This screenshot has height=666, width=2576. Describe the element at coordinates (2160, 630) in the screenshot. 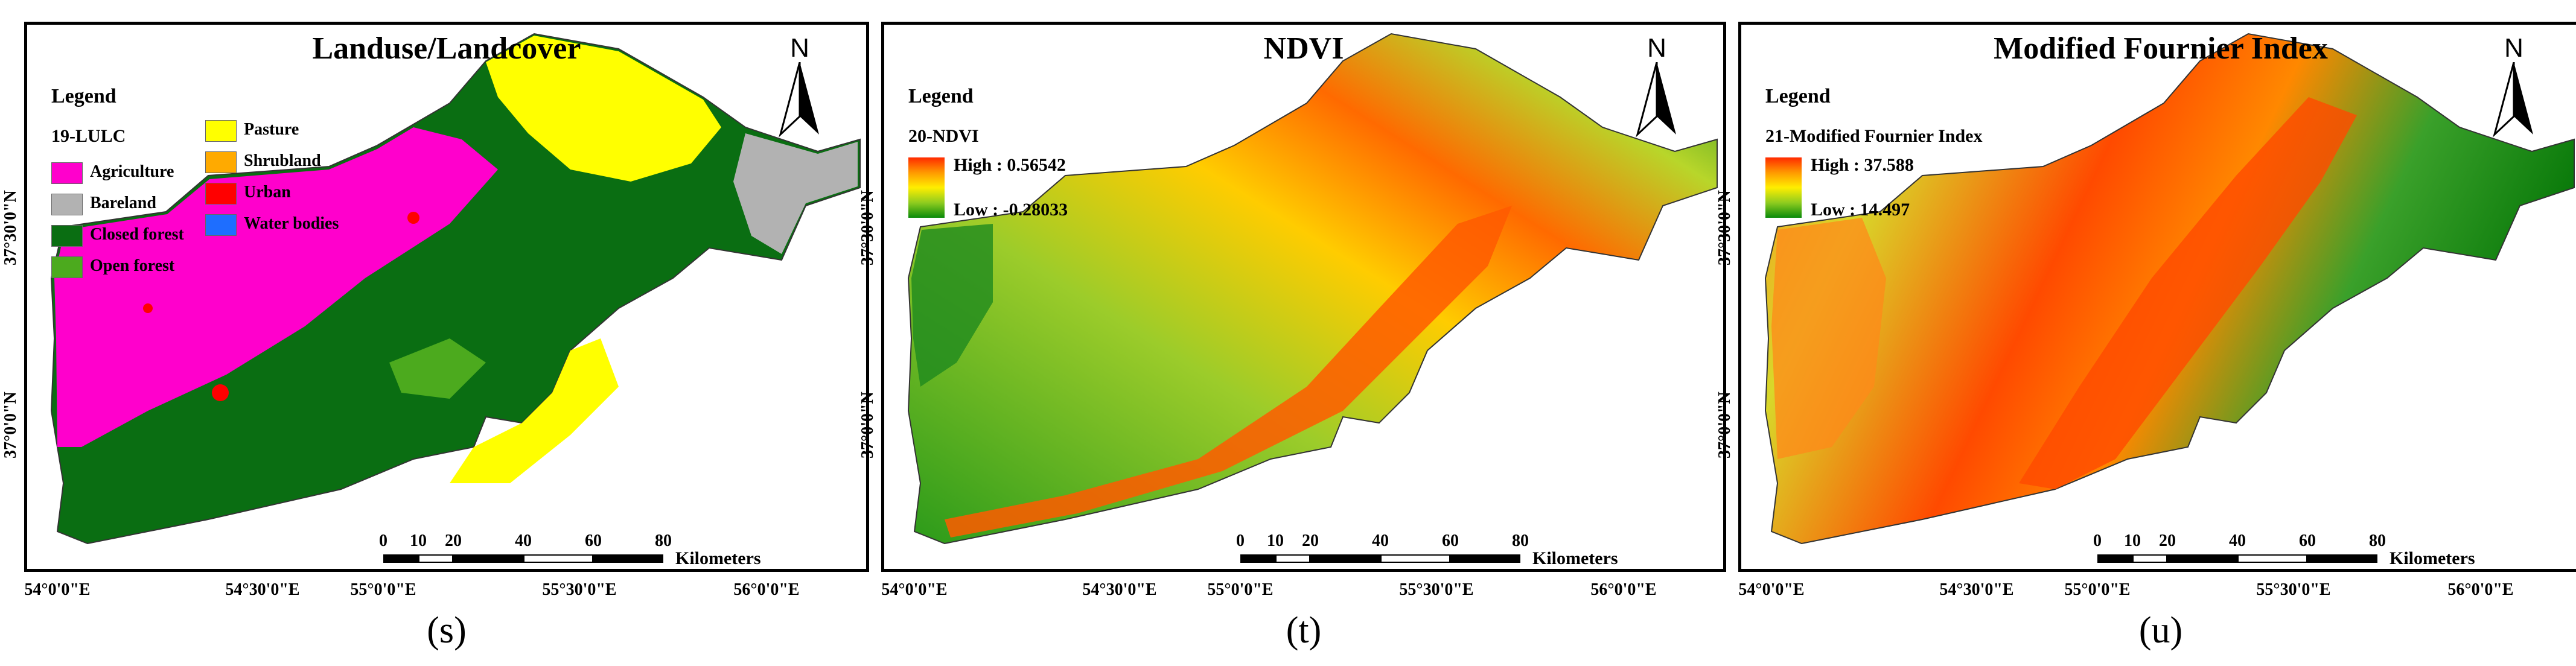

I see `panel-caption: (u)` at that location.